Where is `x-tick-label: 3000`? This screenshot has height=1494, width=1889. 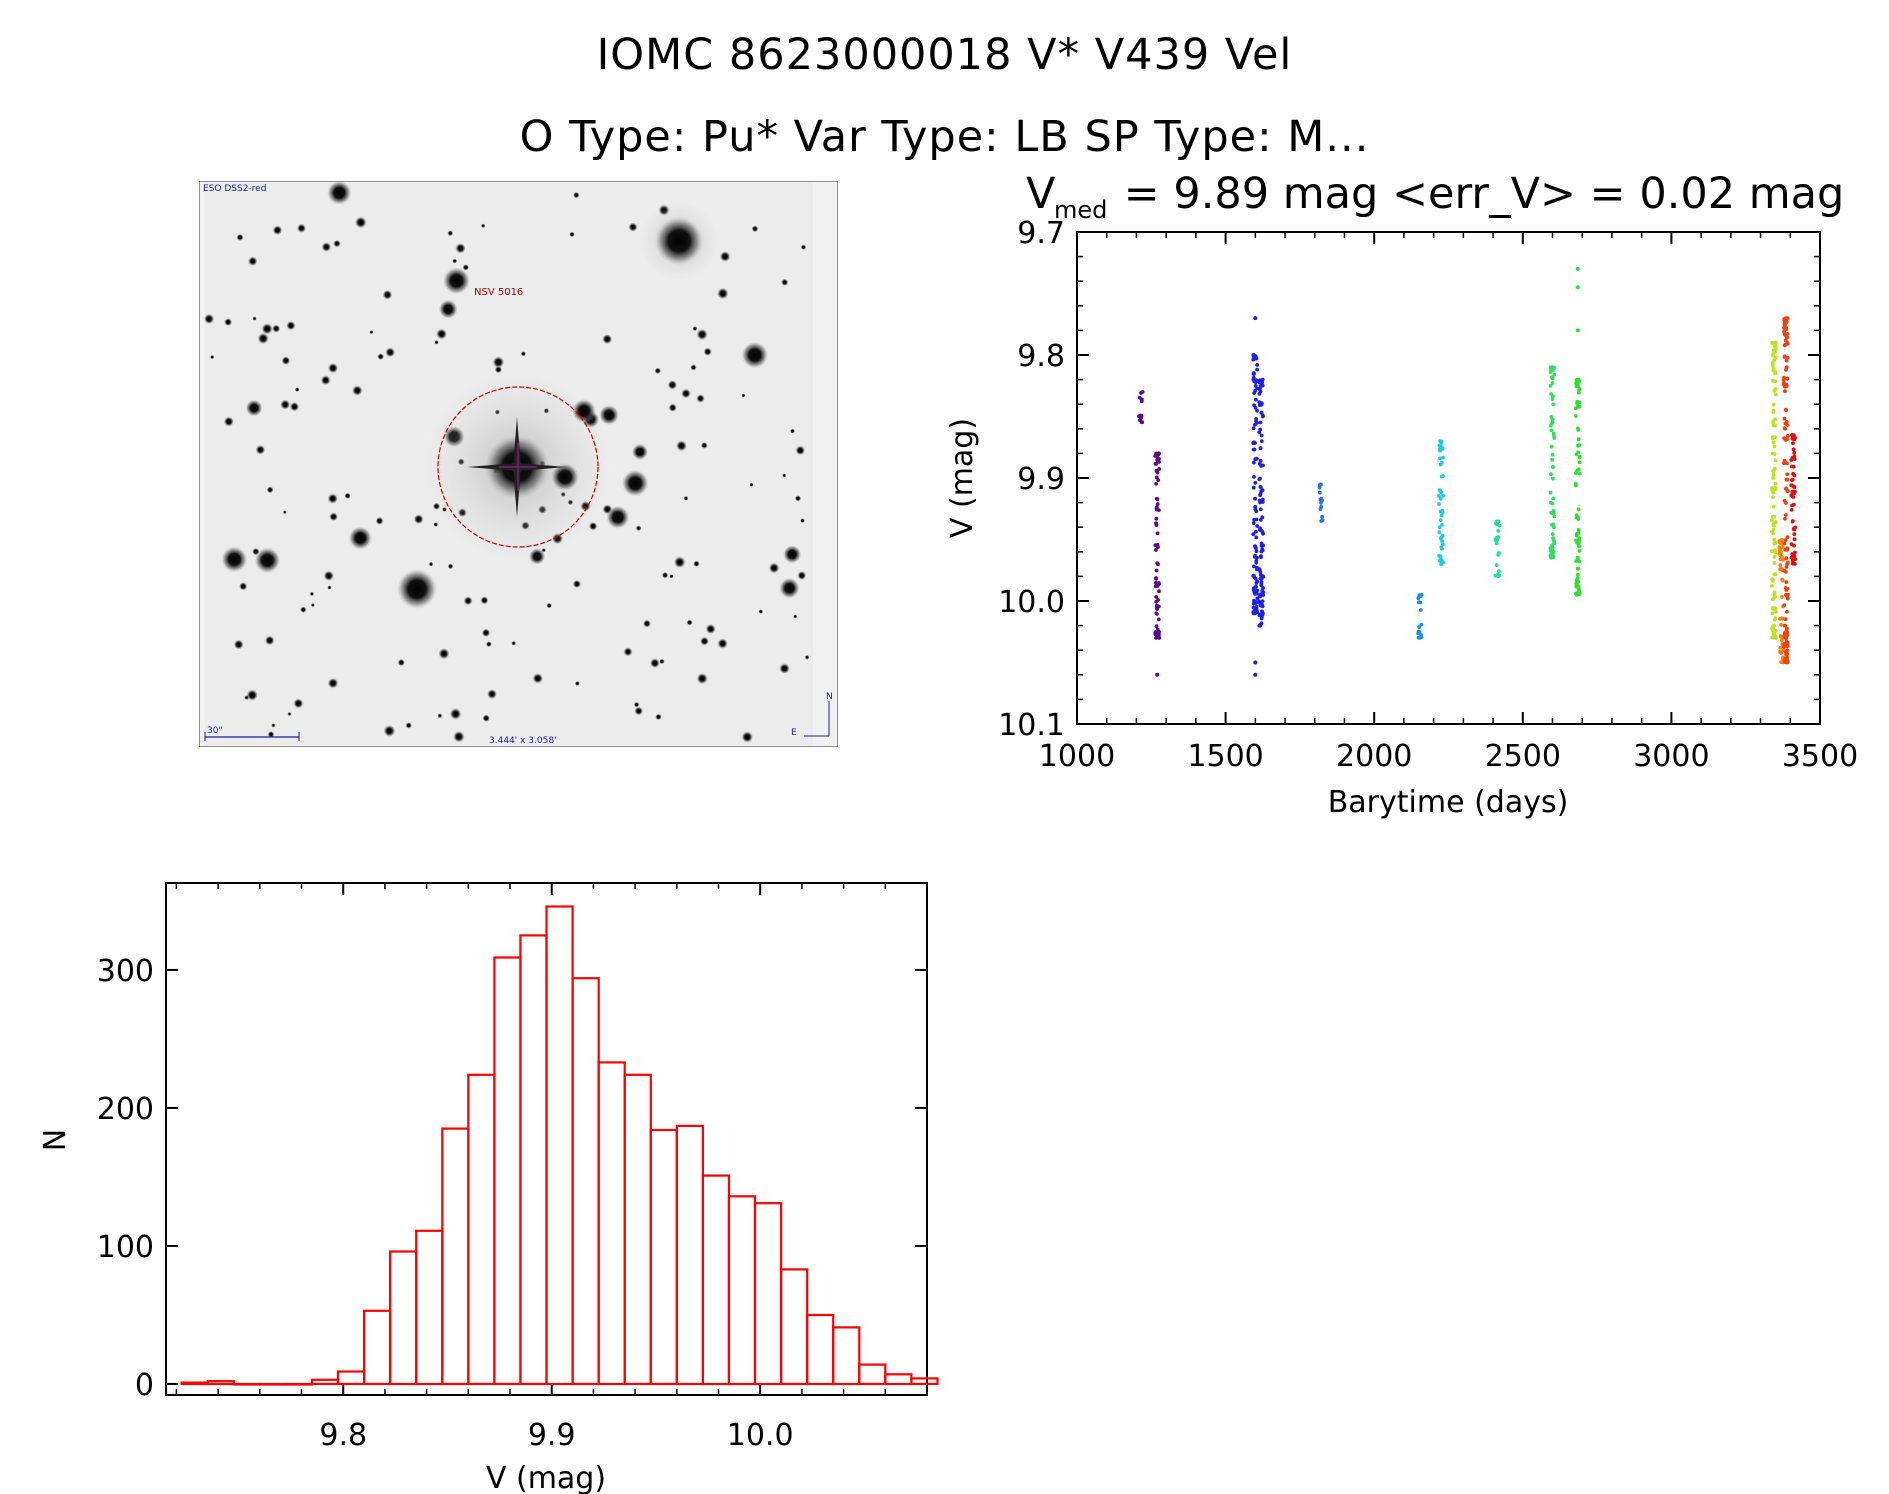
x-tick-label: 3000 is located at coordinates (1671, 756).